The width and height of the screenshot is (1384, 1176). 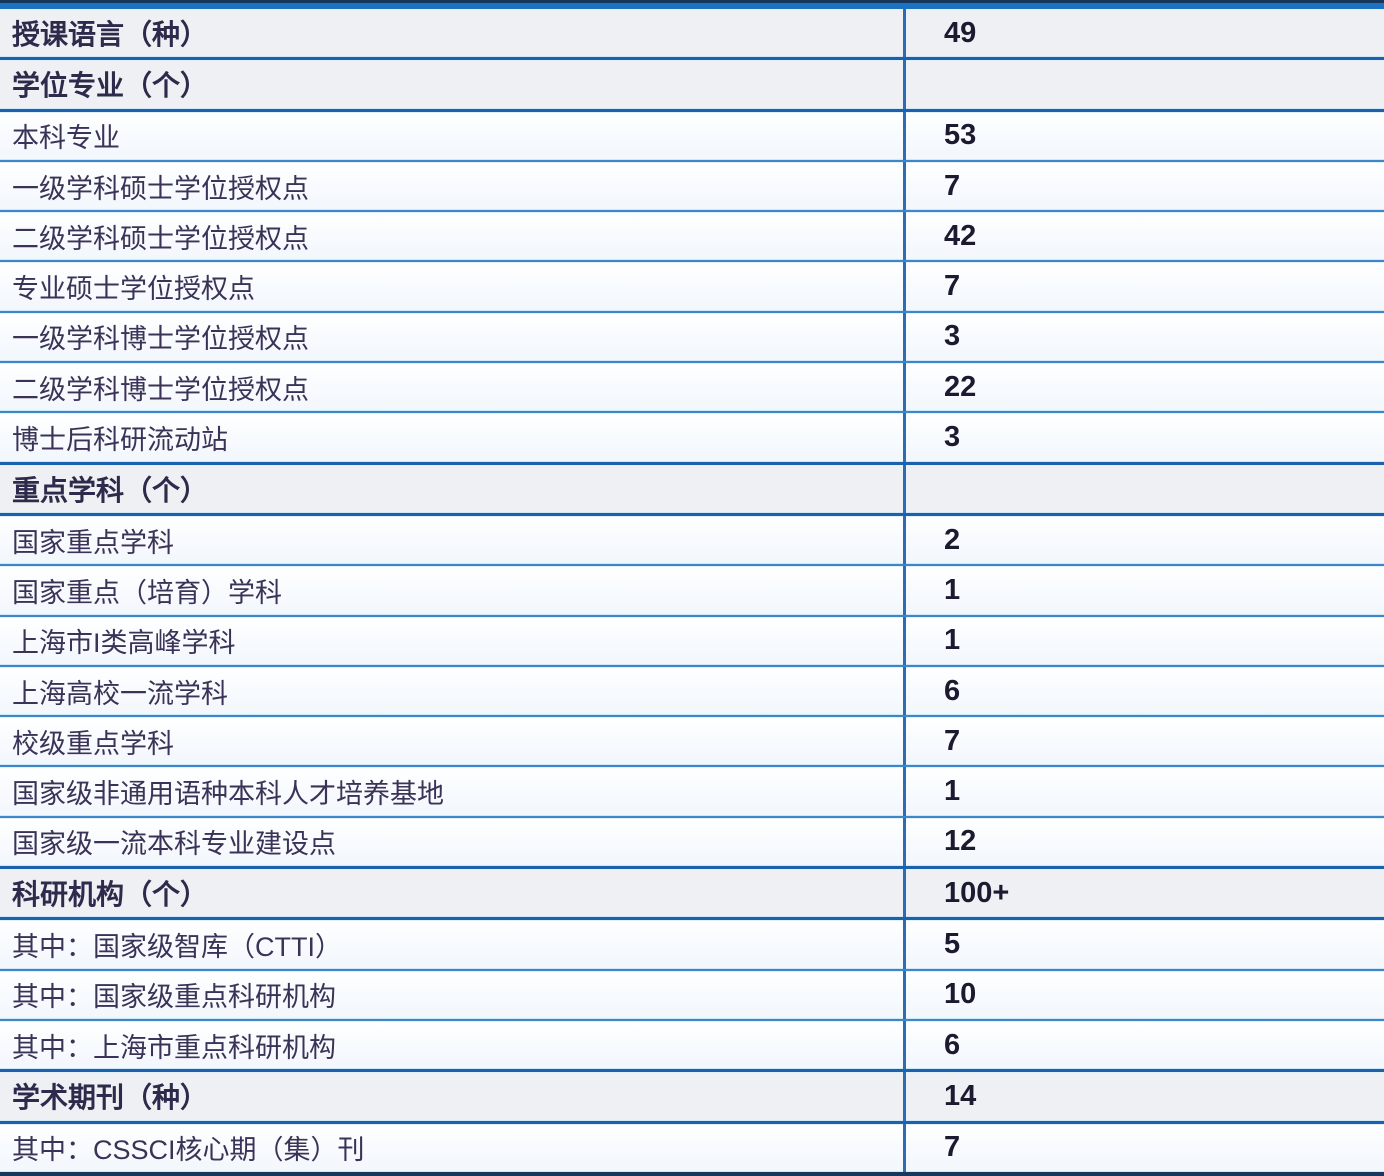 What do you see at coordinates (453, 640) in the screenshot?
I see `row-label: 上海市I类高峰学科` at bounding box center [453, 640].